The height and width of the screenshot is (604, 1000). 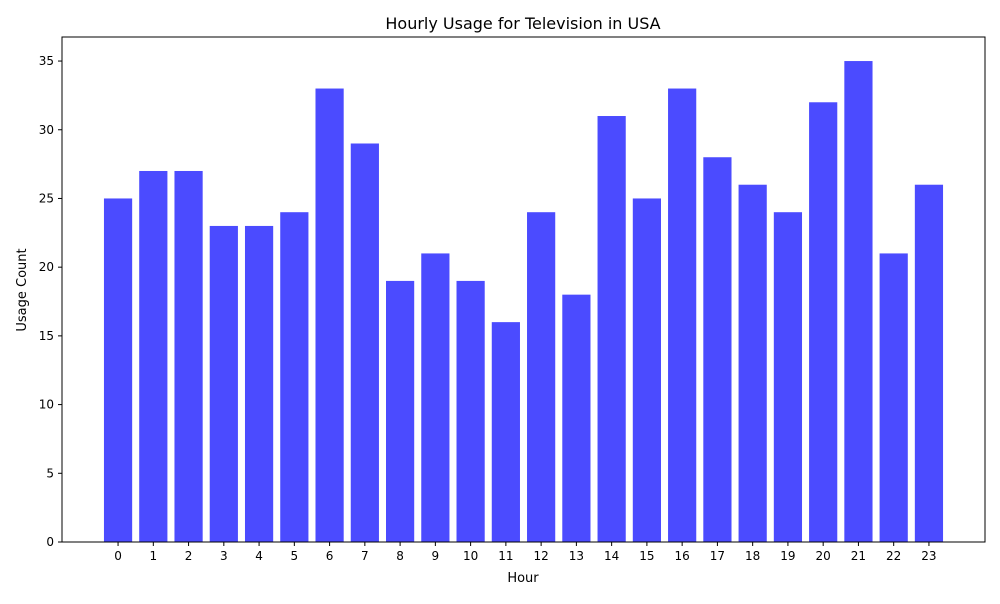 What do you see at coordinates (189, 556) in the screenshot?
I see `x-tick-label: 2` at bounding box center [189, 556].